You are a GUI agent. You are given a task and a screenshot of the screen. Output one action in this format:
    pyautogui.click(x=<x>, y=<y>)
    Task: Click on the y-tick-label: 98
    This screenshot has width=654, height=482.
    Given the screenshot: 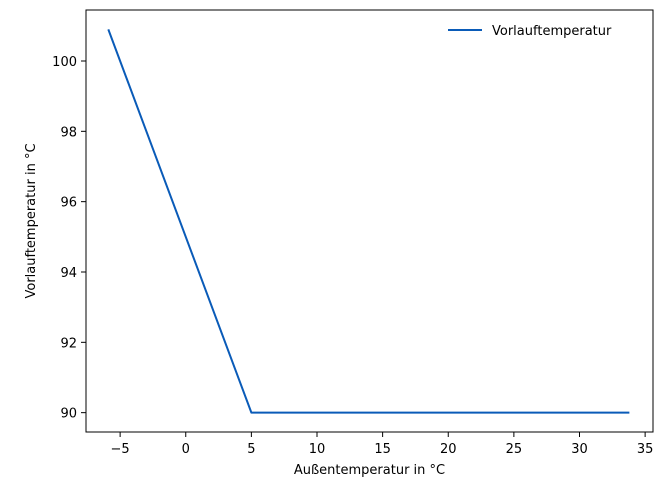 What is the action you would take?
    pyautogui.click(x=68, y=132)
    